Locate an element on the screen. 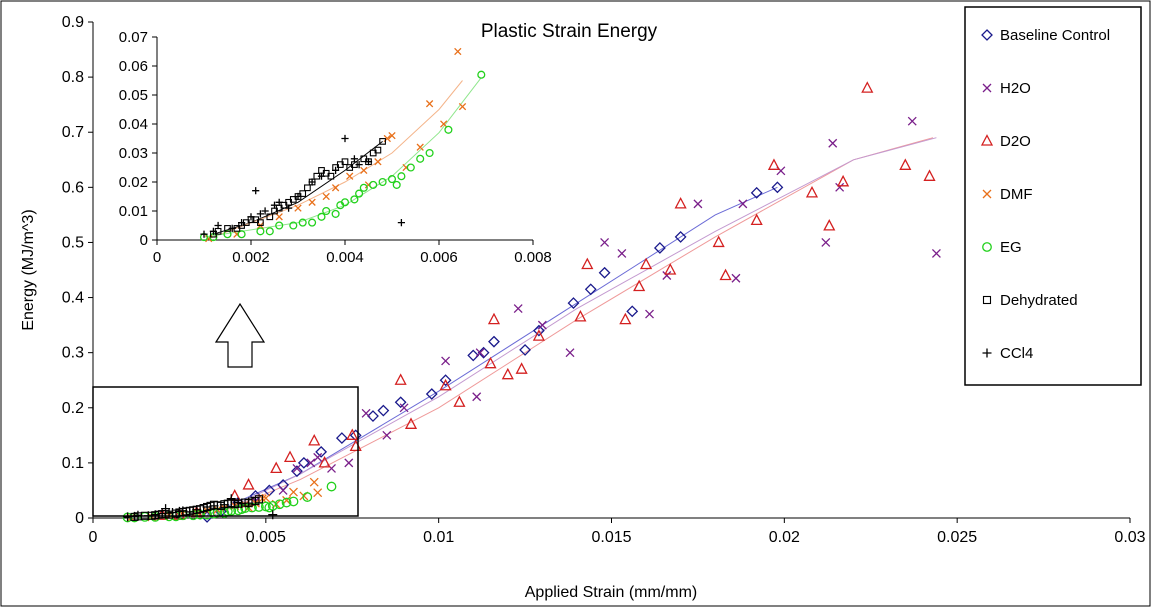  point-dehydrated is located at coordinates (258, 499).